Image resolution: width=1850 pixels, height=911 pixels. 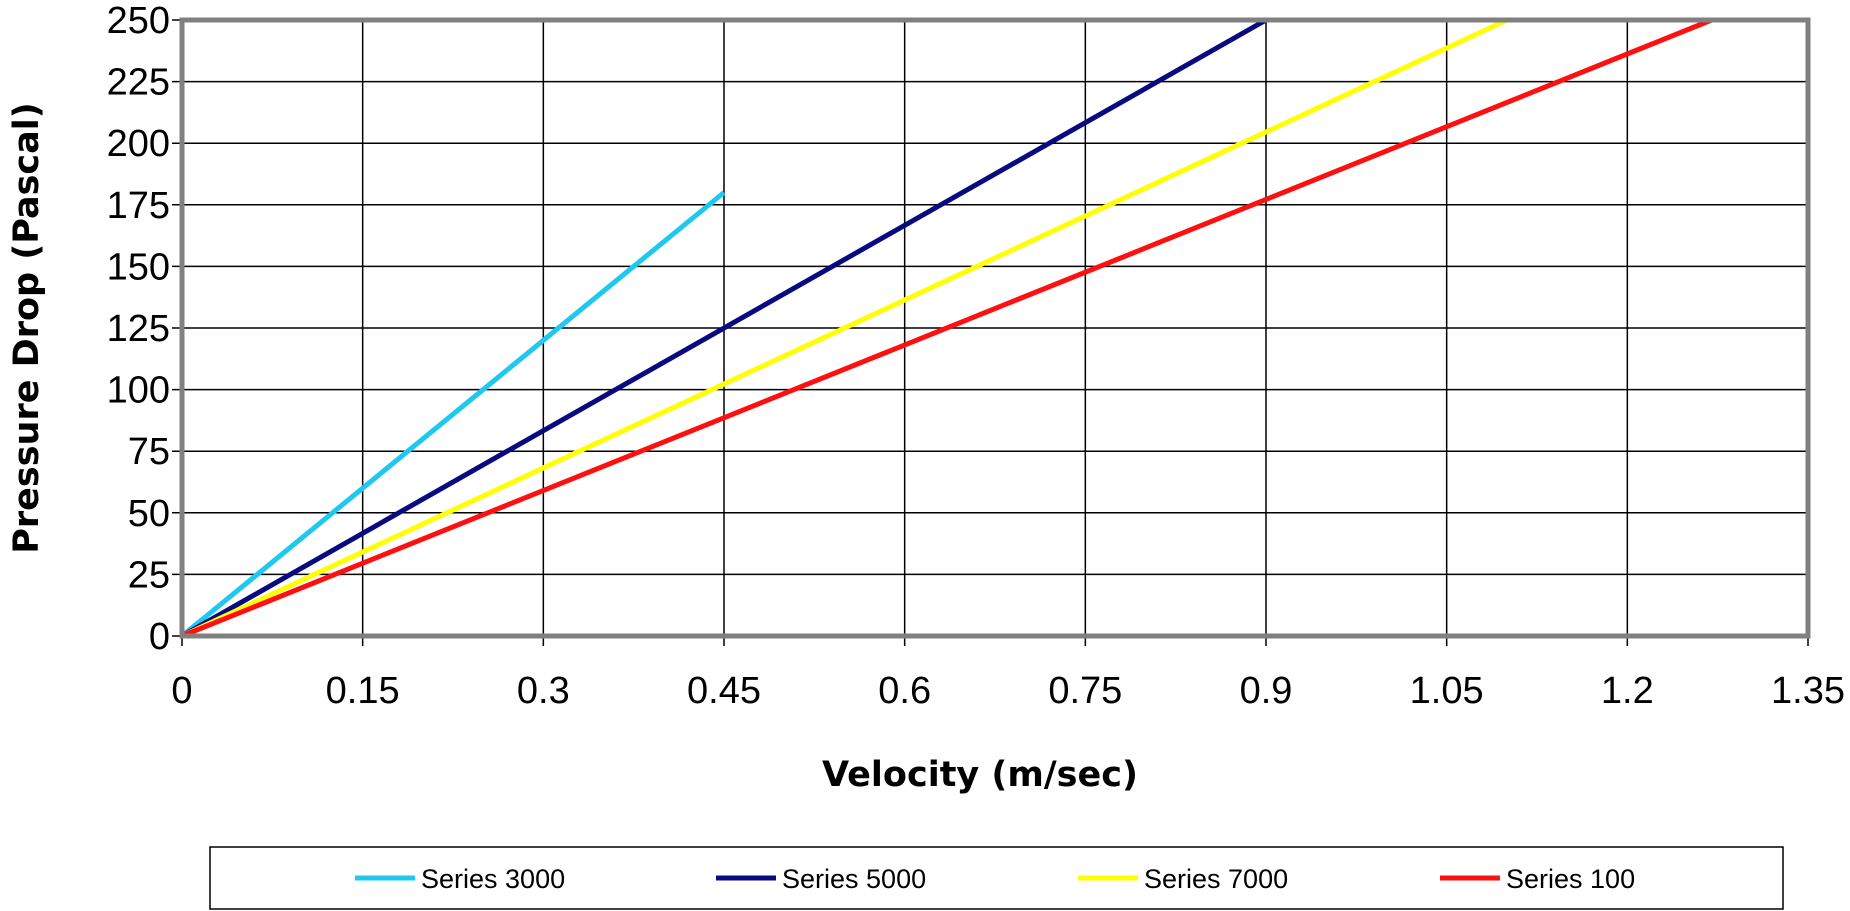 I want to click on y-tick-label: 25, so click(x=149, y=575).